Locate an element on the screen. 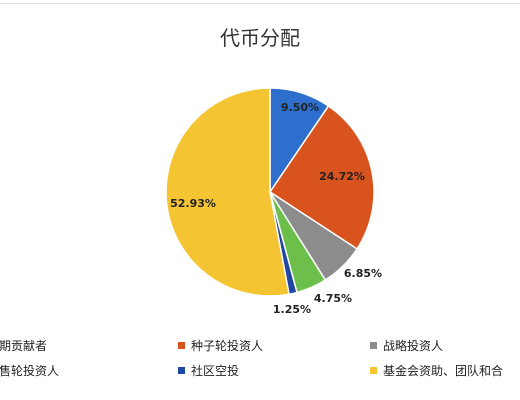 The image size is (520, 400). legend-item-presale-investors: 预售轮投资人 is located at coordinates (29, 370).